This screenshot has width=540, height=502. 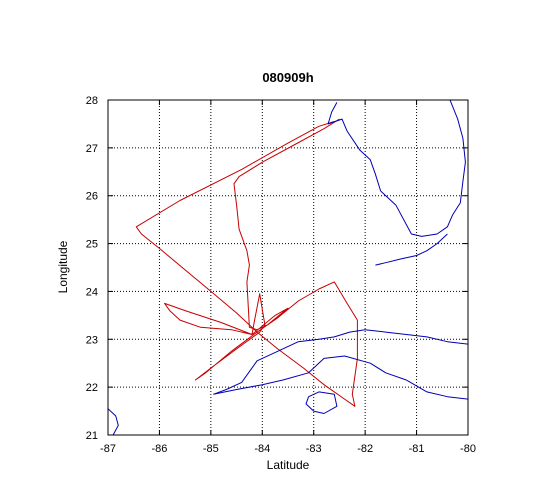 I want to click on x-tick-label: -81, so click(x=417, y=449).